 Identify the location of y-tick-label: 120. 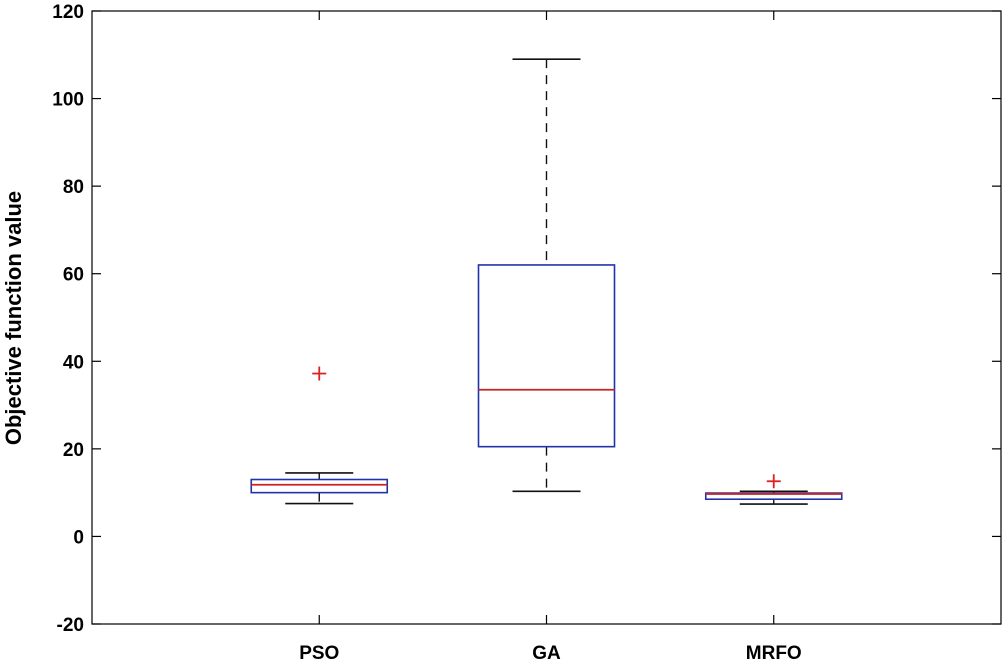
(68, 12).